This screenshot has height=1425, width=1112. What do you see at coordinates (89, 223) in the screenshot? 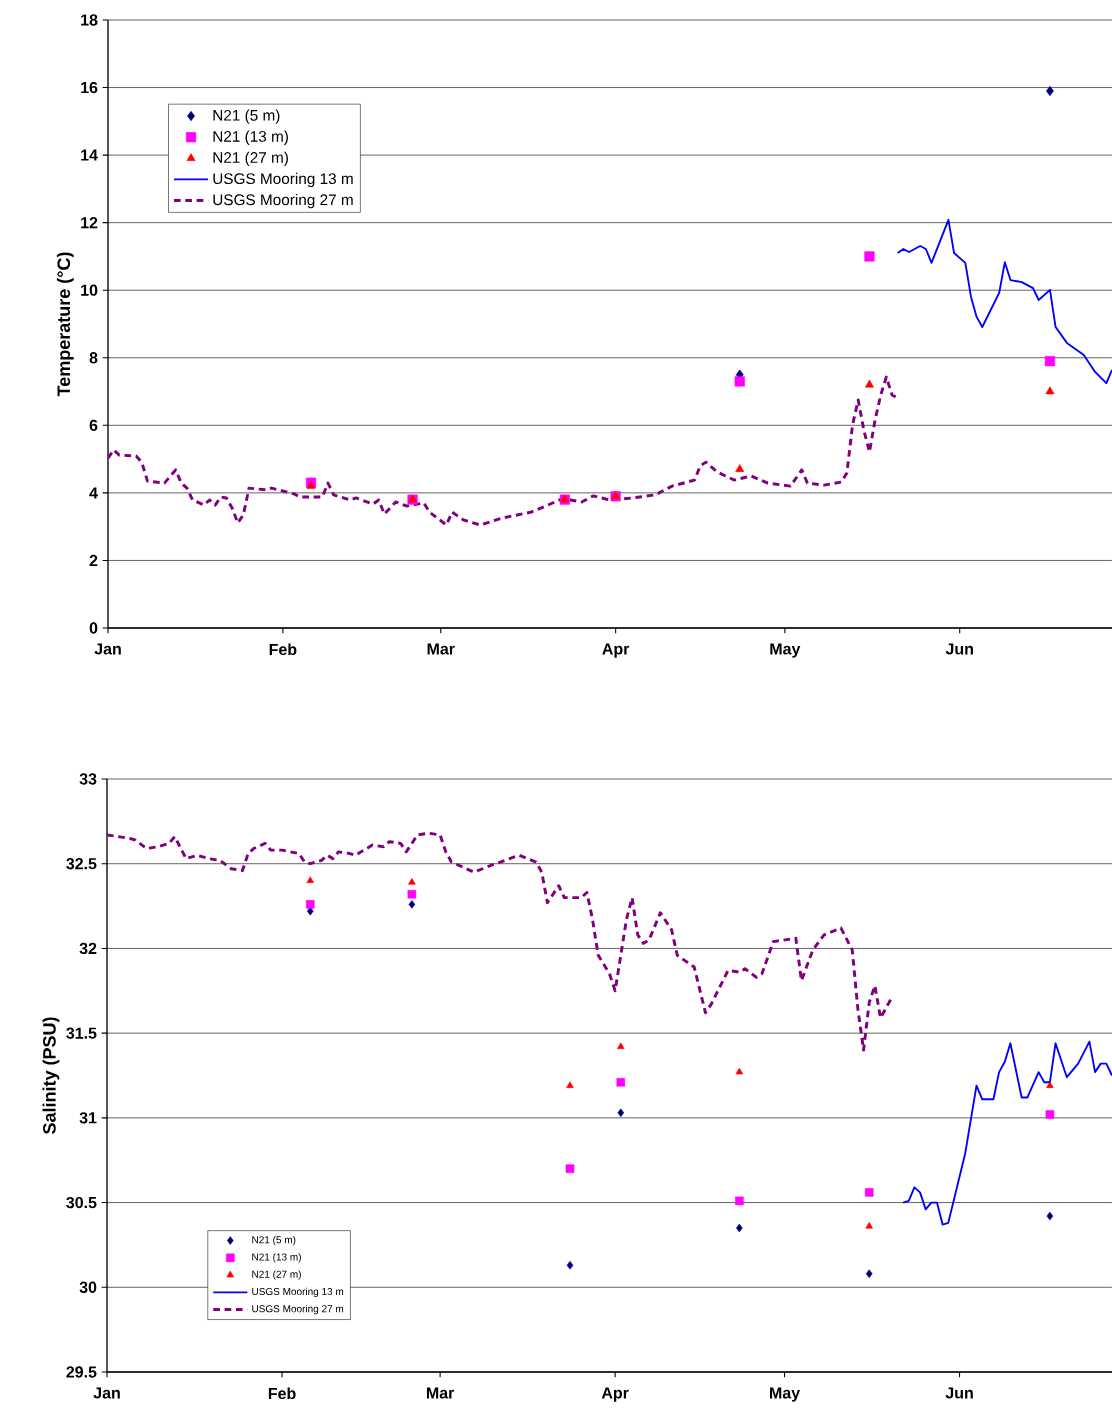
I see `y-tick-label: 12` at bounding box center [89, 223].